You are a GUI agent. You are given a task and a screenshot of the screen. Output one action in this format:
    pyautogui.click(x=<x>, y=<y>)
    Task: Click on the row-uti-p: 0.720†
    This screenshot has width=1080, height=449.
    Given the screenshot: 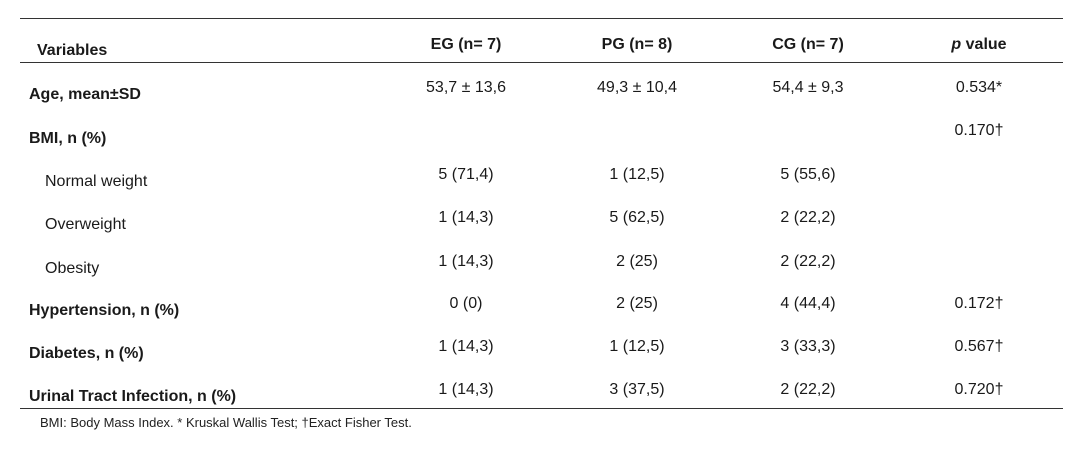 What is the action you would take?
    pyautogui.click(x=979, y=389)
    